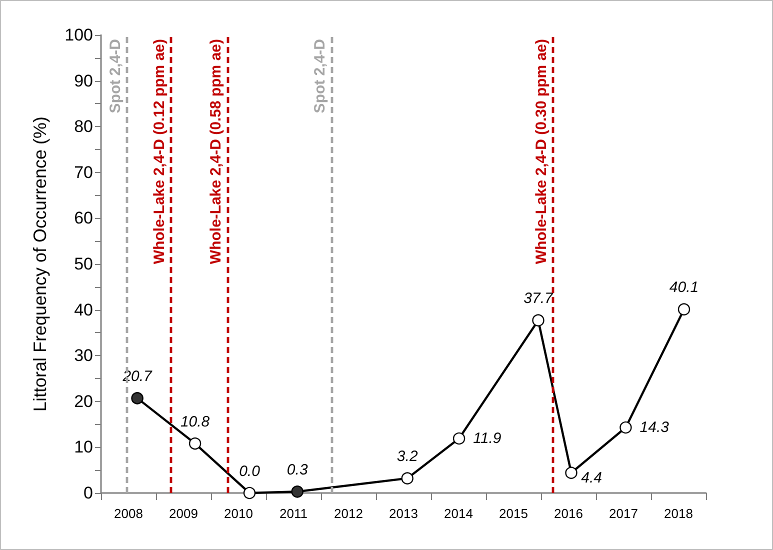 The width and height of the screenshot is (773, 550). What do you see at coordinates (159, 151) in the screenshot?
I see `ref-line-label: Whole-Lake 2,4-D (0.12 ppm ae)` at bounding box center [159, 151].